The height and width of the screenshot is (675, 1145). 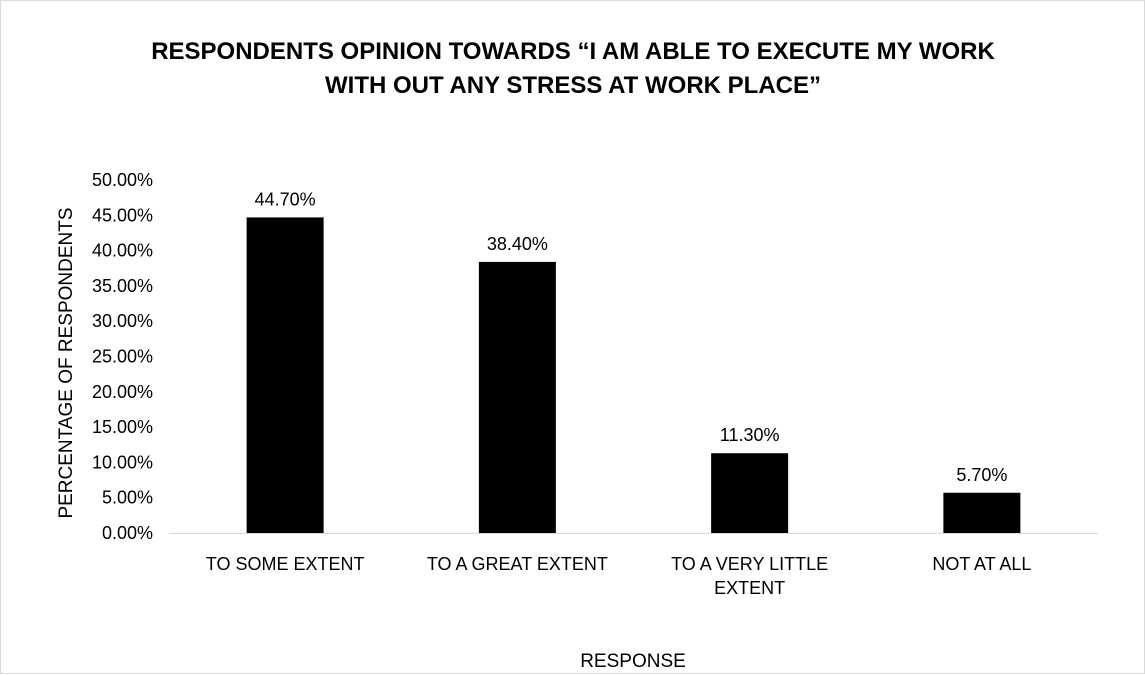 I want to click on y-tick-label: 10.00%, so click(x=122, y=462).